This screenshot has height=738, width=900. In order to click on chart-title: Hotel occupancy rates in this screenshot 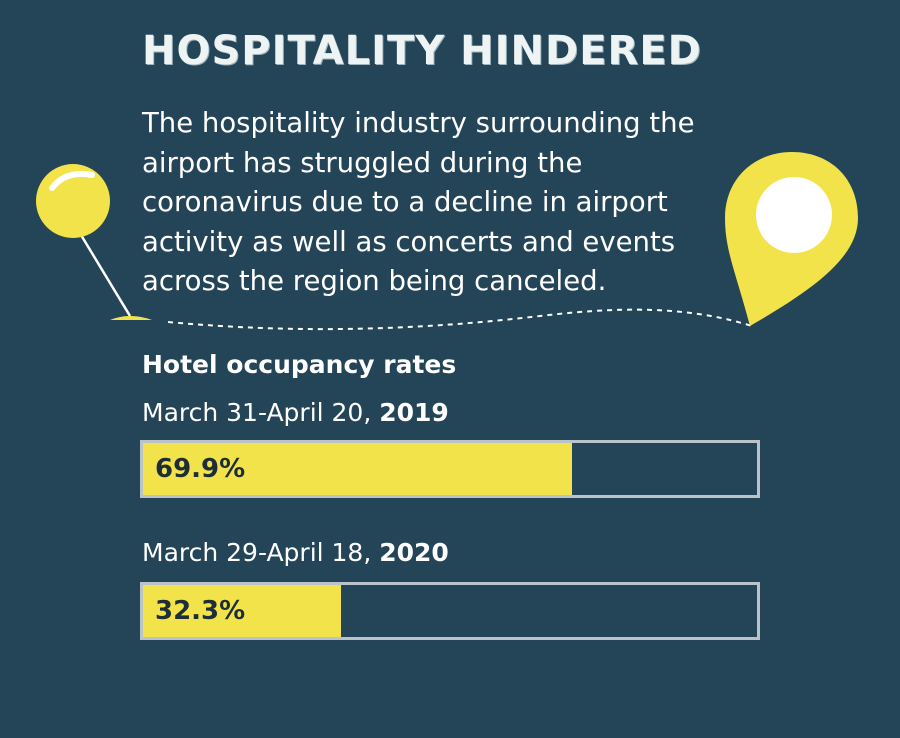, I will do `click(299, 364)`.